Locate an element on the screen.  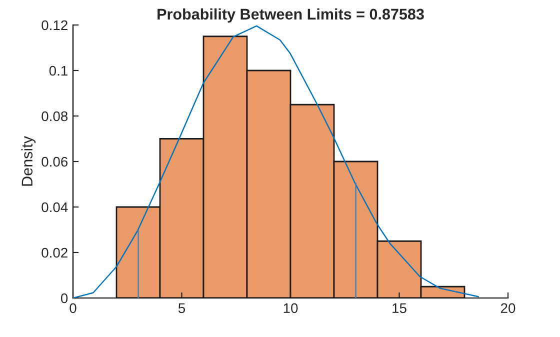
y-axis-title: Density is located at coordinates (28, 161).